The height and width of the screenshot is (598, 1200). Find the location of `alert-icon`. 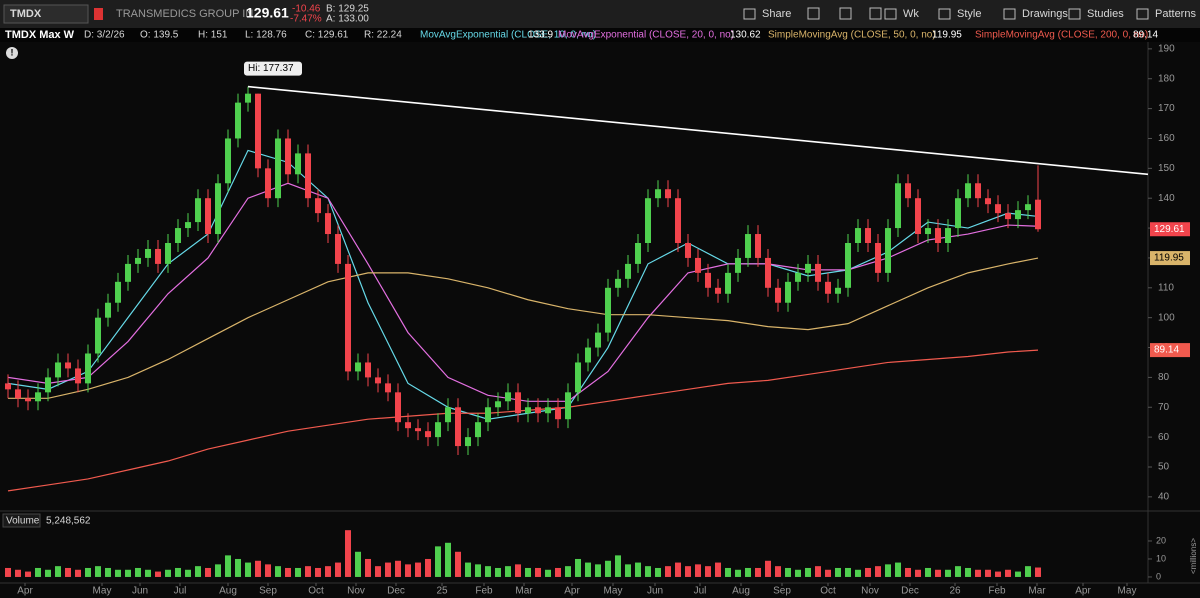

alert-icon is located at coordinates (12, 53).